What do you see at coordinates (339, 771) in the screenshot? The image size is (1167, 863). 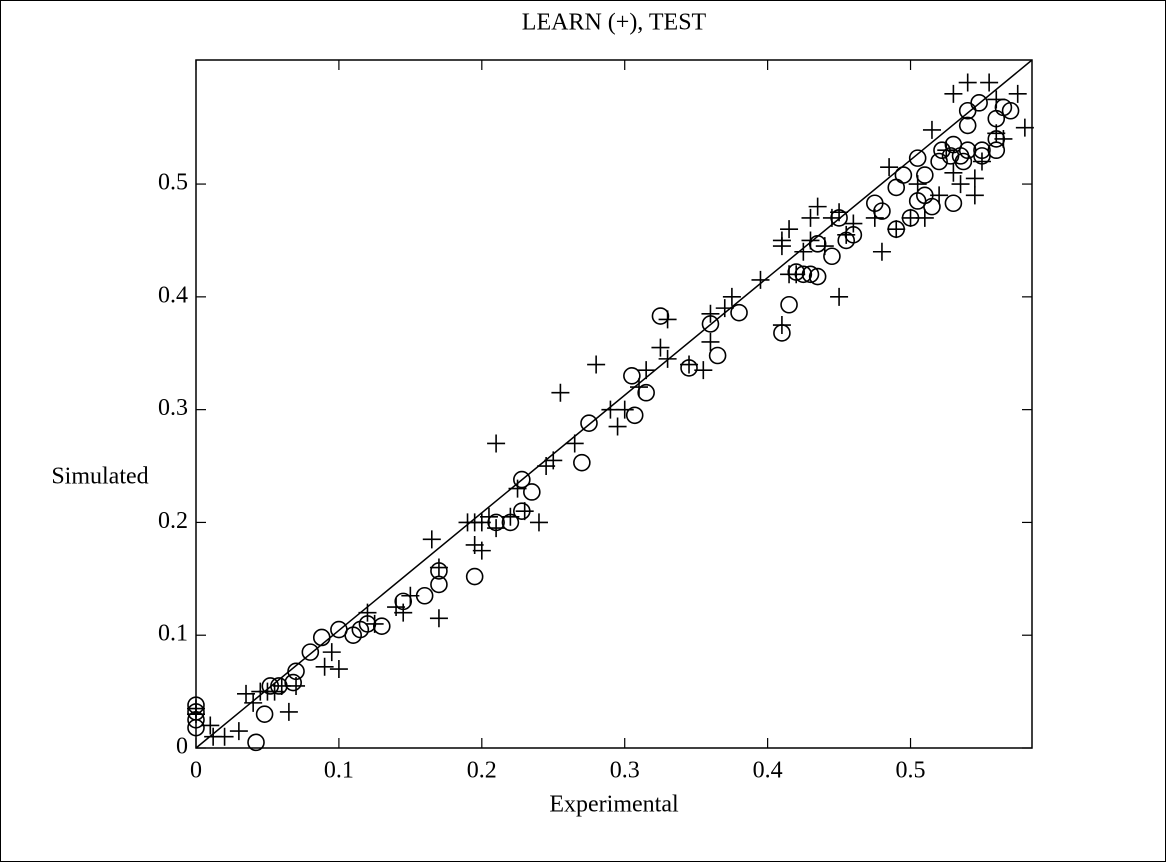 I see `x-tick-label: 0.1` at bounding box center [339, 771].